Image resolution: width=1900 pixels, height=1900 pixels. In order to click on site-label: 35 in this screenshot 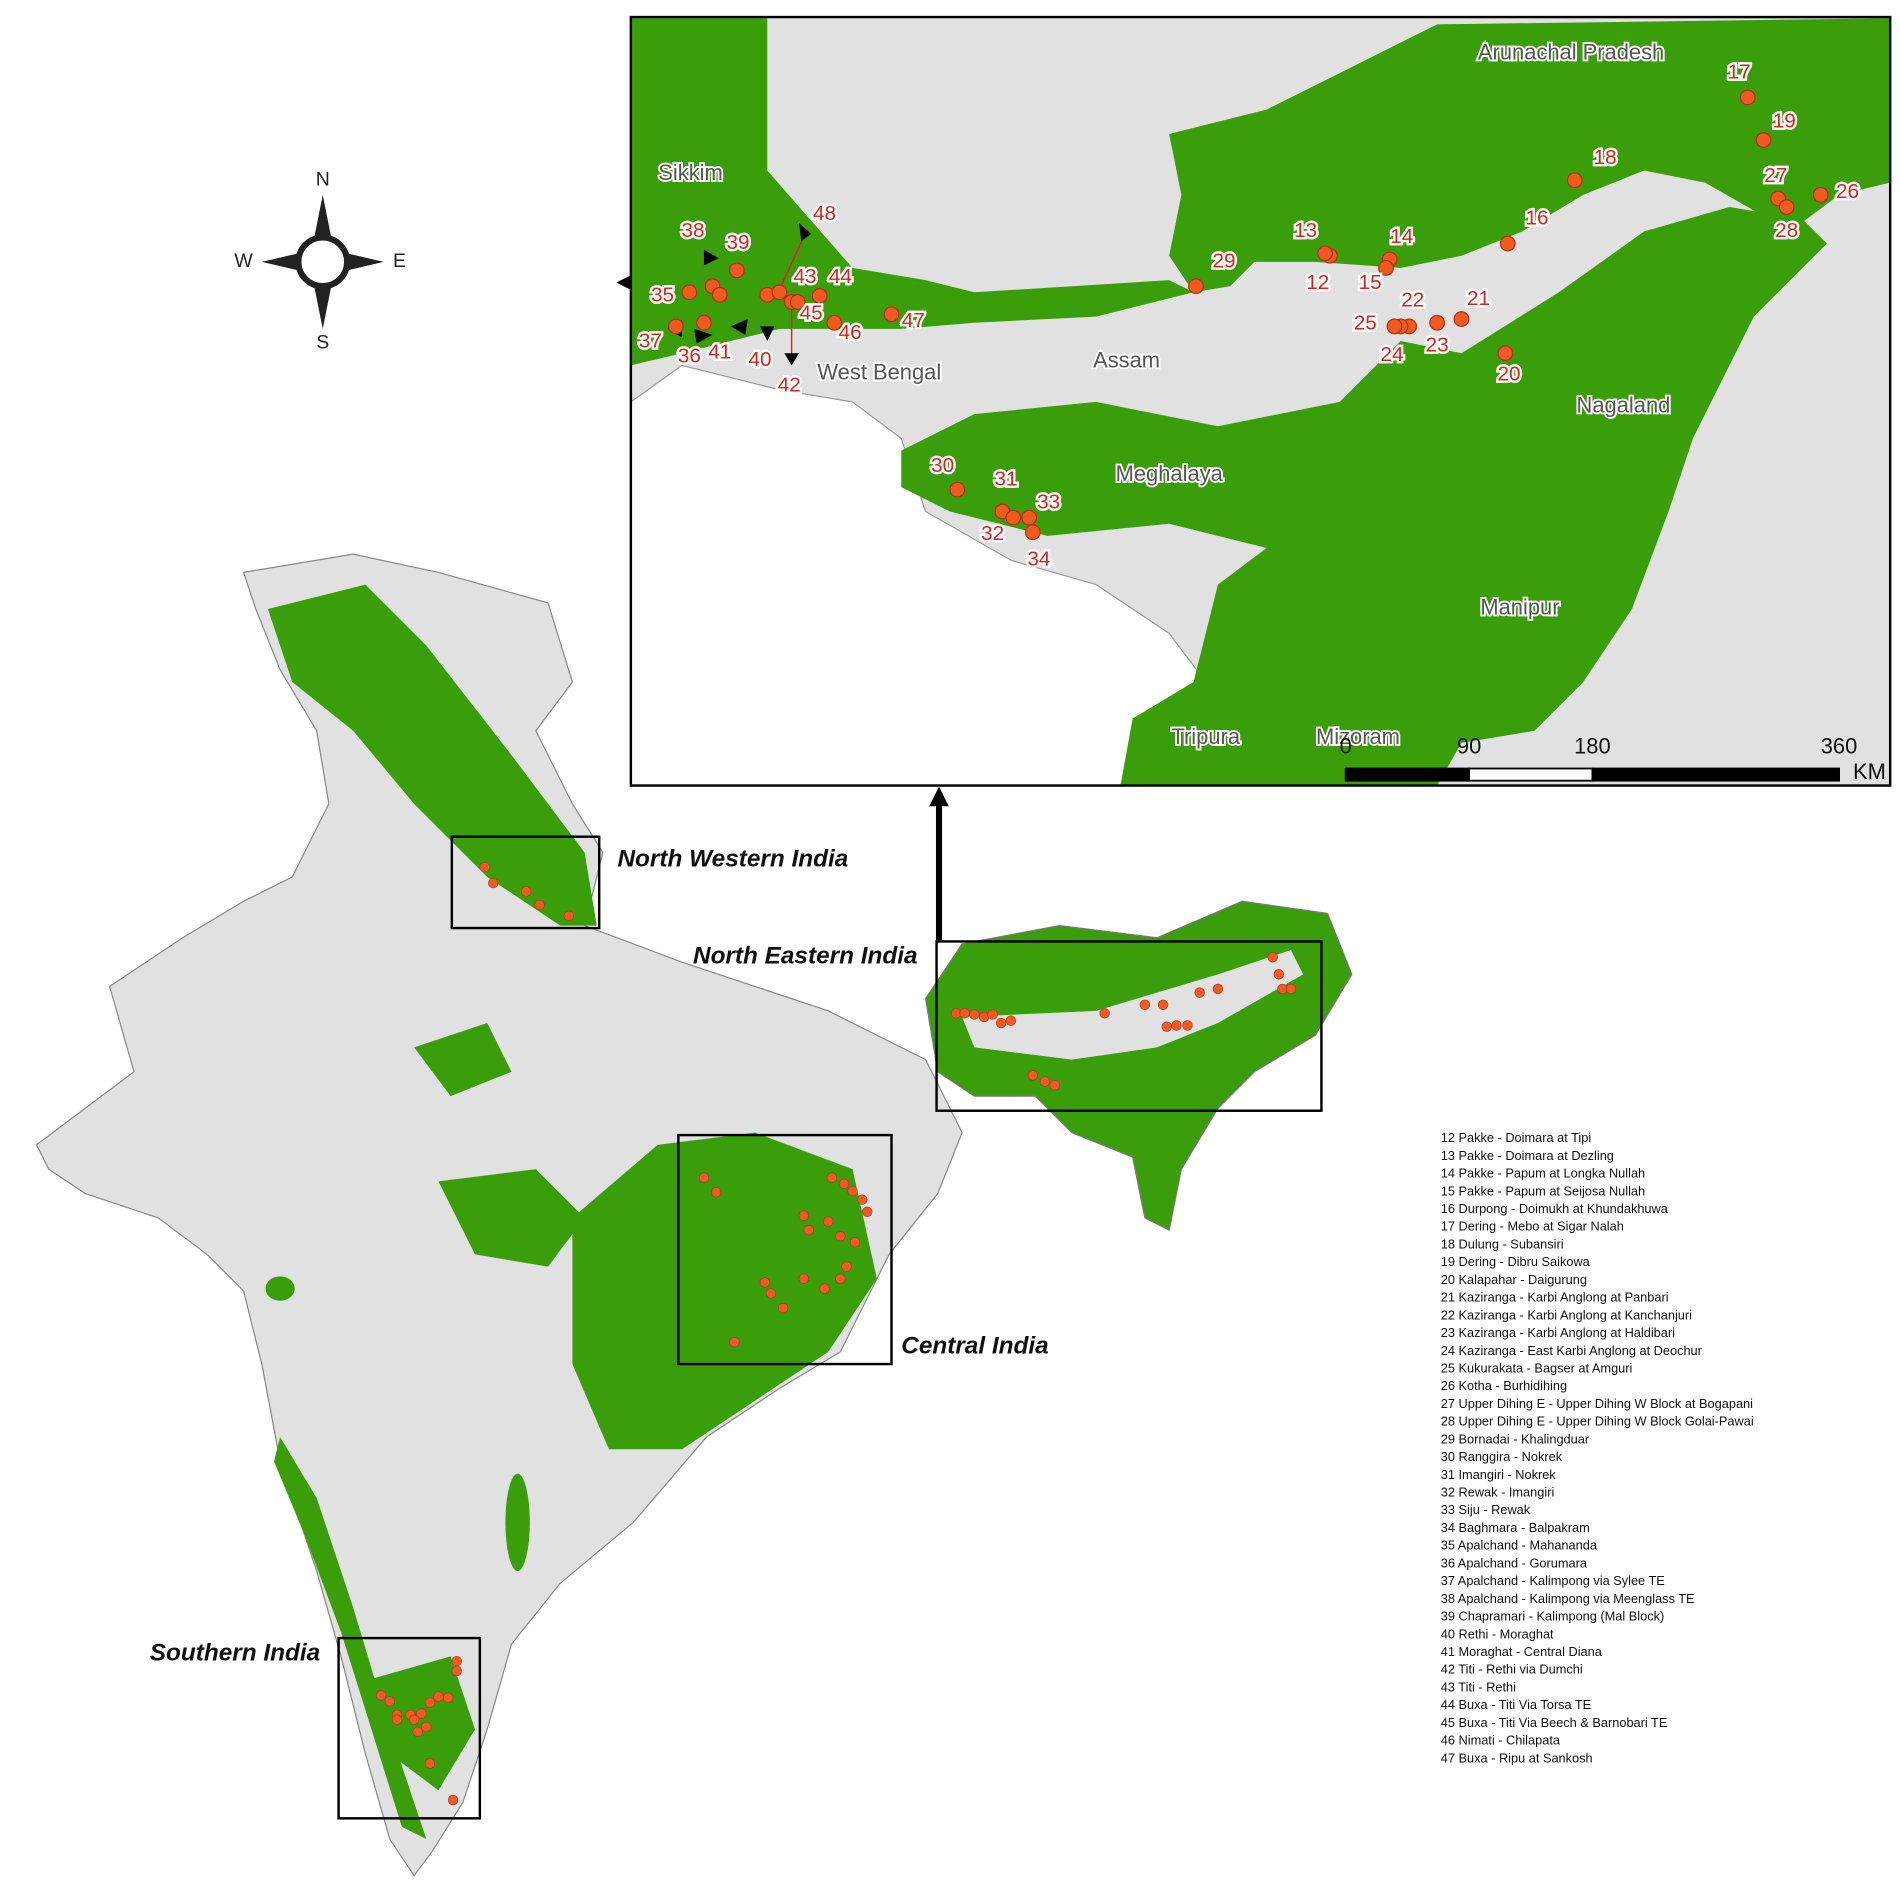, I will do `click(662, 294)`.